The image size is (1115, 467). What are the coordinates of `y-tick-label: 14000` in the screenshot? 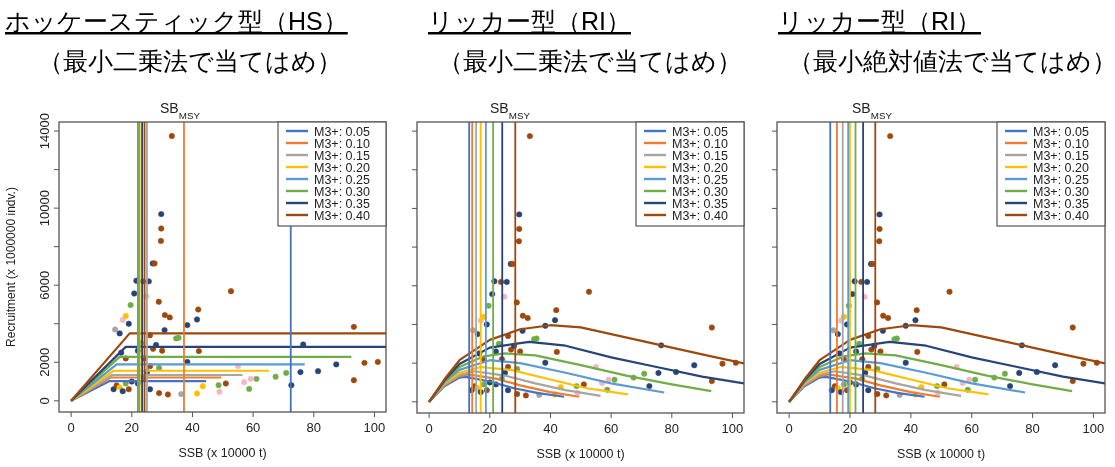 It's located at (44, 131).